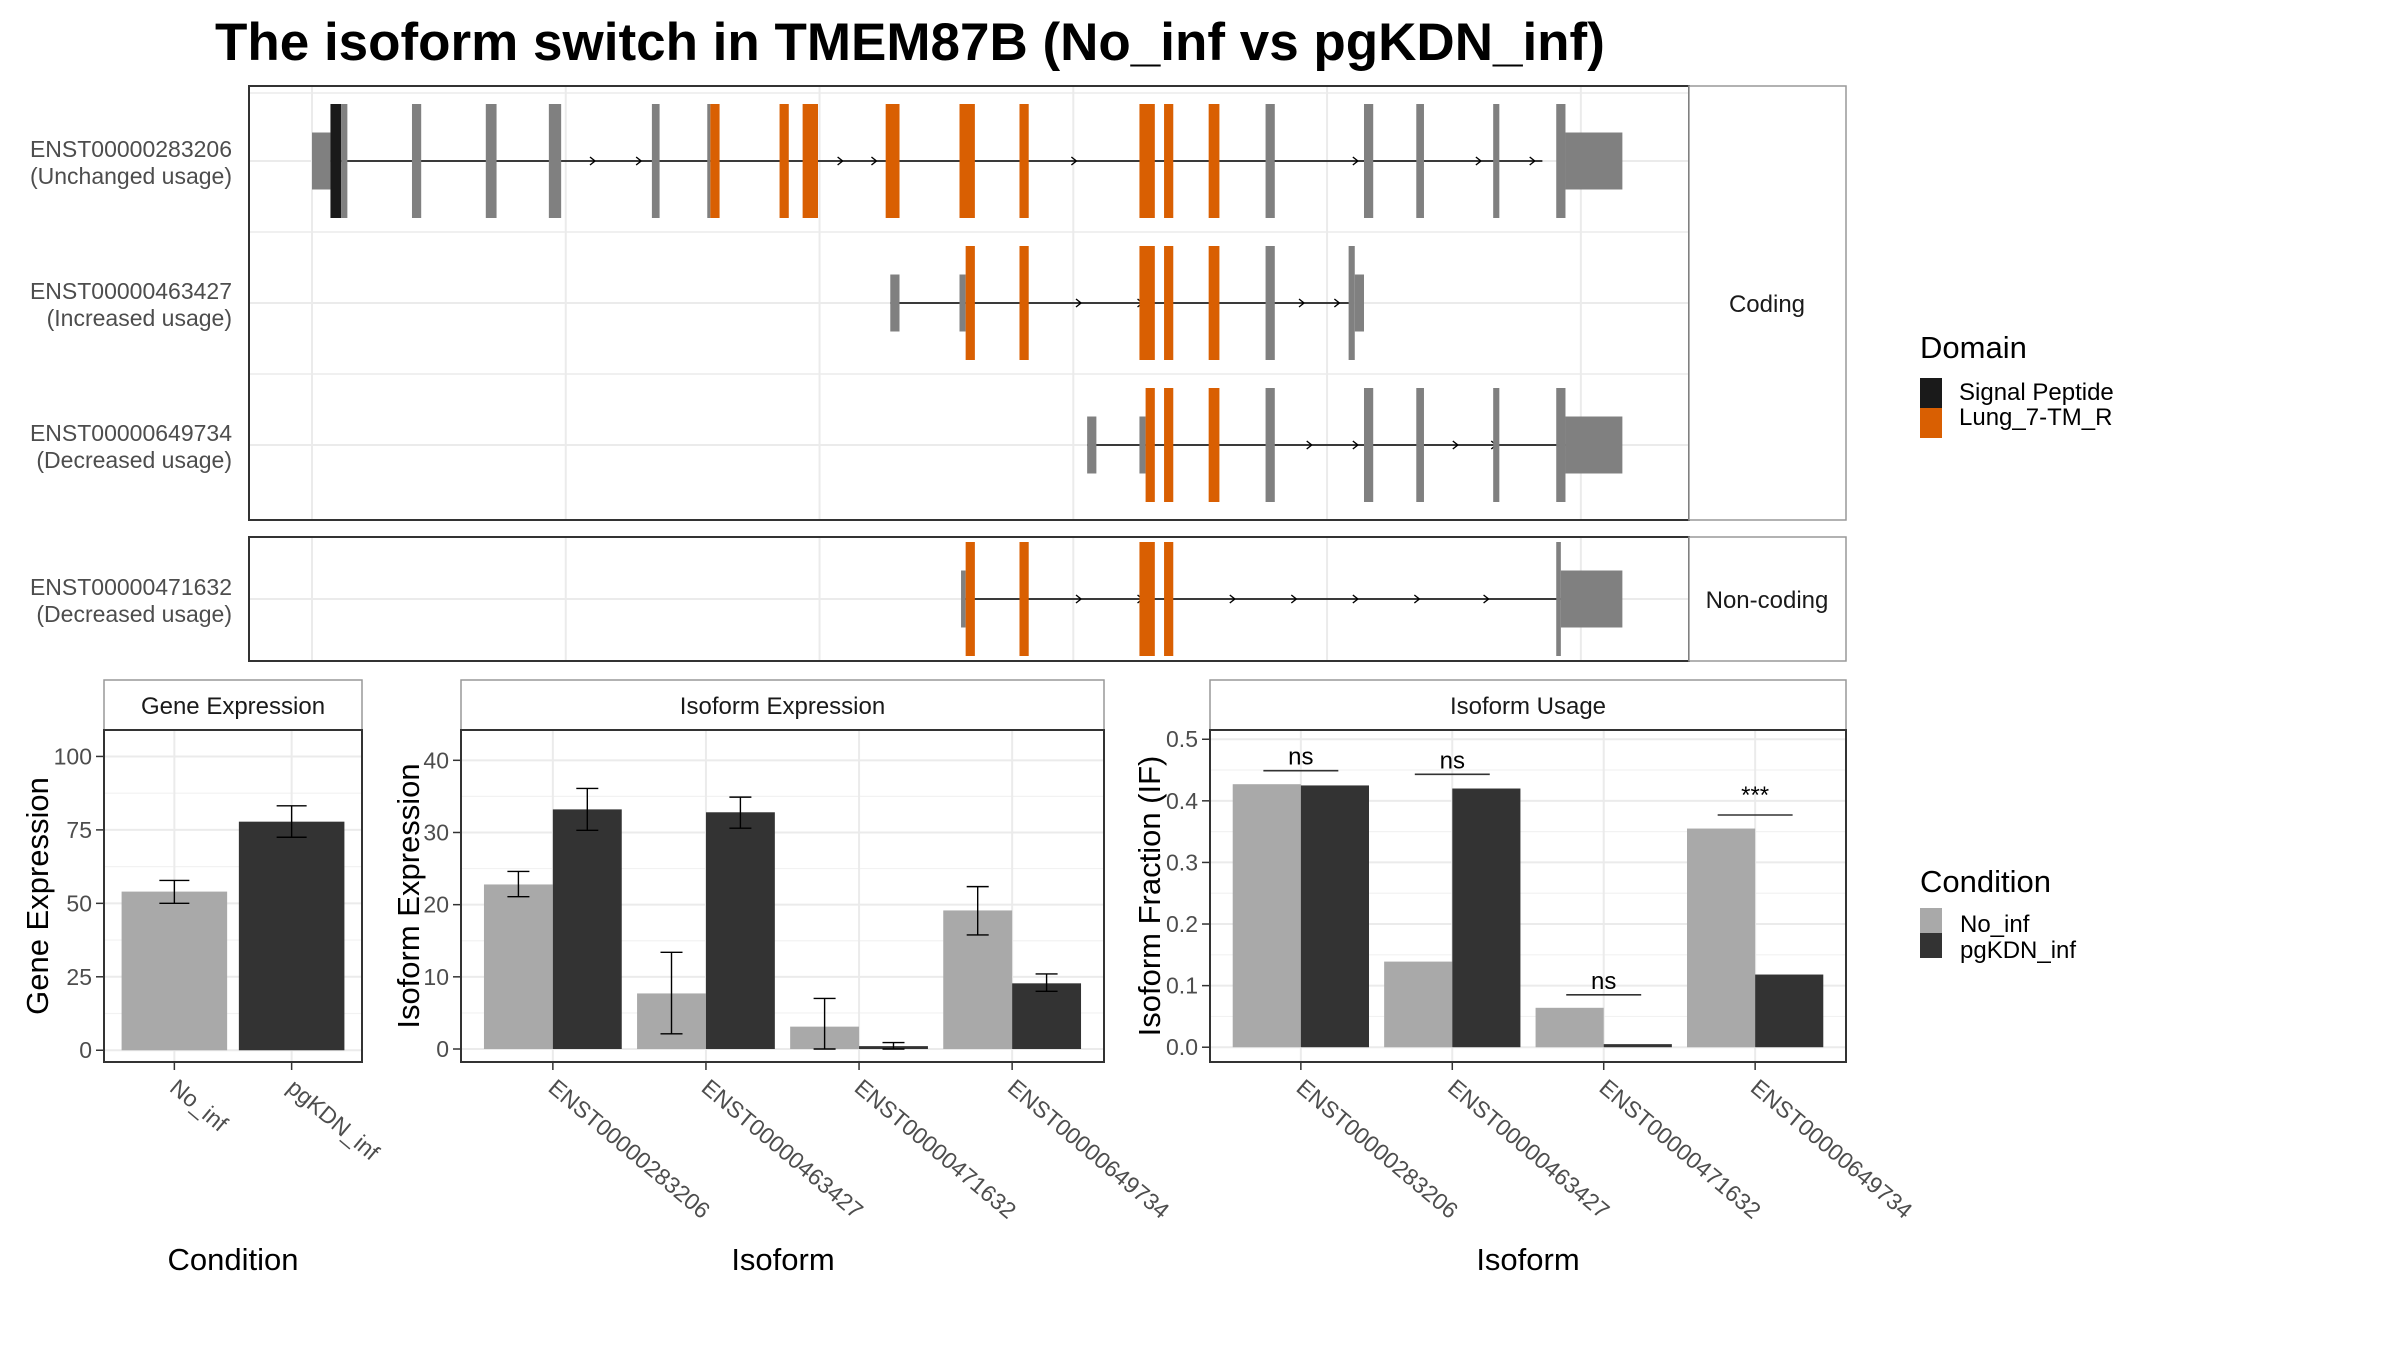 Image resolution: width=2400 pixels, height=1350 pixels. I want to click on y-axis-title: Isoform Fraction (IF), so click(1149, 896).